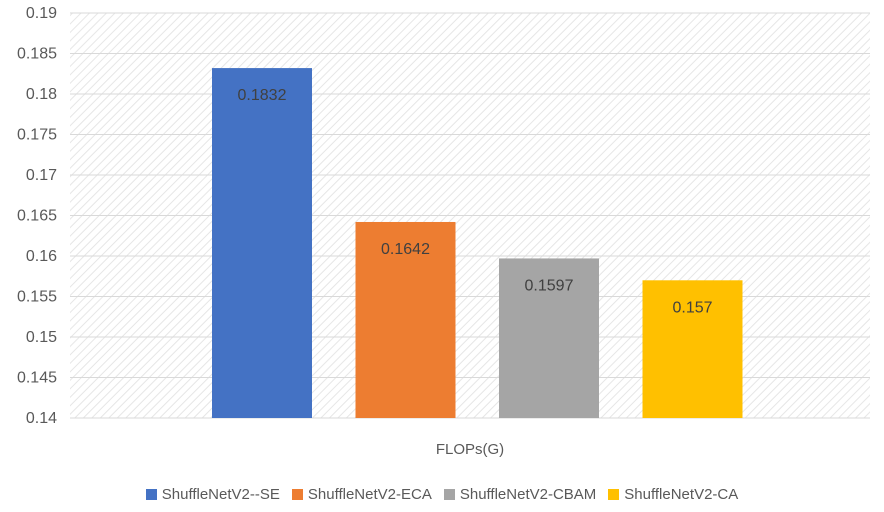 The height and width of the screenshot is (512, 884). Describe the element at coordinates (692, 307) in the screenshot. I see `data-label: 0.157` at that location.